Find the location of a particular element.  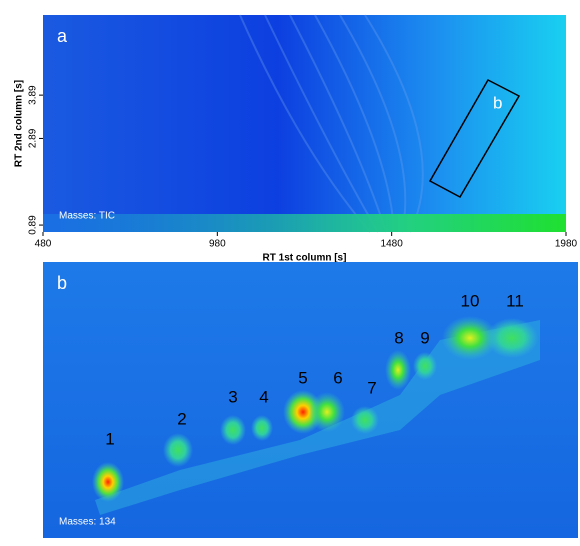

peak-label: 9 is located at coordinates (424, 337).